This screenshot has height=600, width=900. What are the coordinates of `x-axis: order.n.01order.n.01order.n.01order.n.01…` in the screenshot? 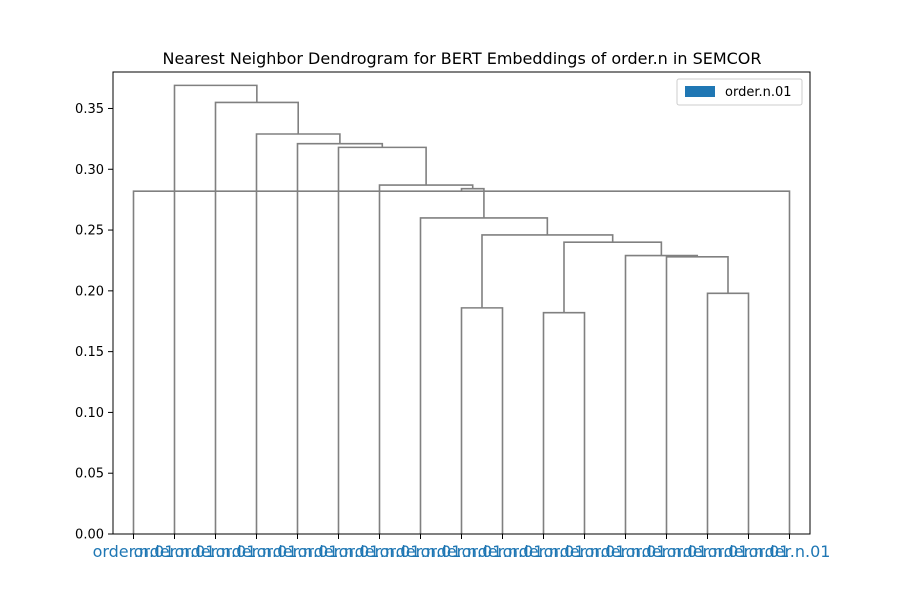 It's located at (462, 547).